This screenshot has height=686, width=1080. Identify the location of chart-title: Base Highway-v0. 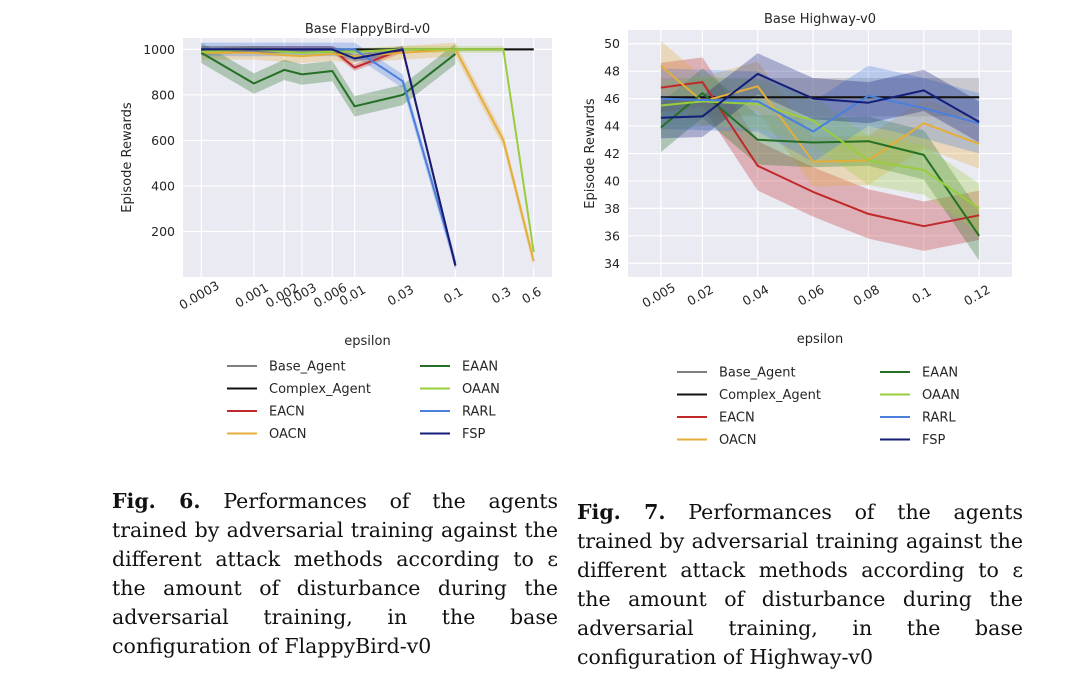
(820, 19).